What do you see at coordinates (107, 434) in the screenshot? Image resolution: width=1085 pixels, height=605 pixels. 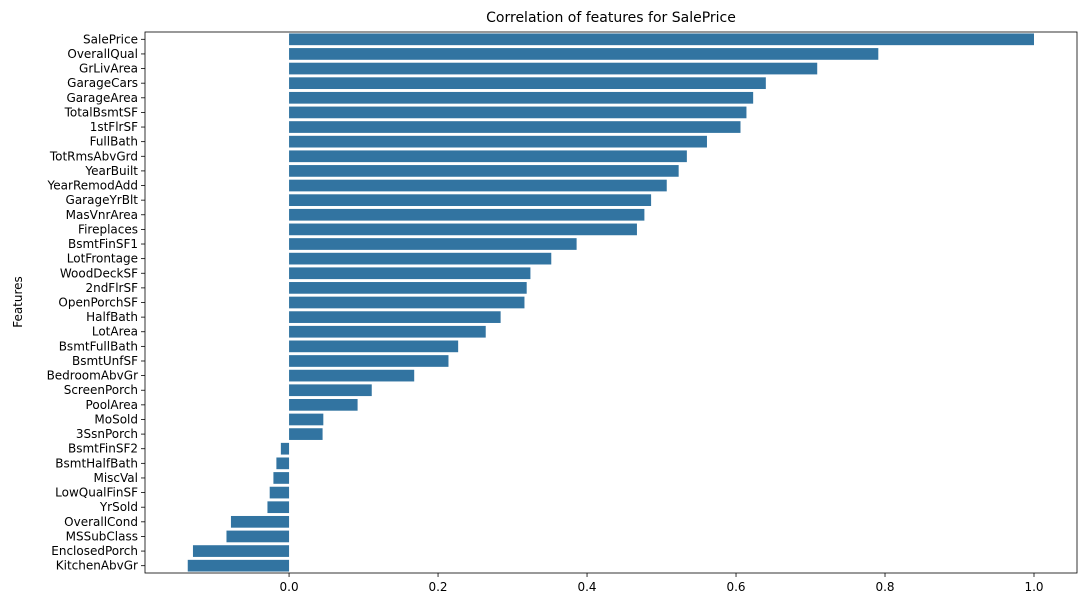 I see `y-tick-label: 3SsnPorch` at bounding box center [107, 434].